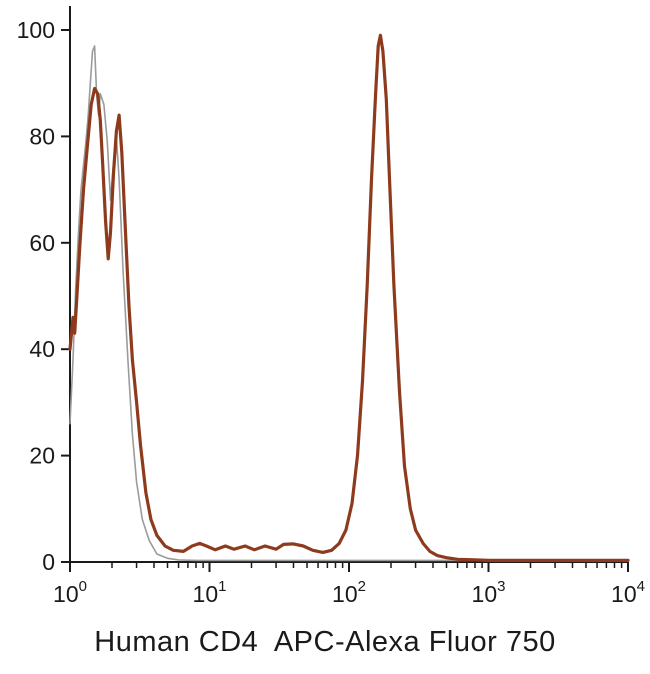 This screenshot has height=674, width=650. I want to click on x-axis-title: Human CD4 APC-Alexa Fluor 750, so click(325, 642).